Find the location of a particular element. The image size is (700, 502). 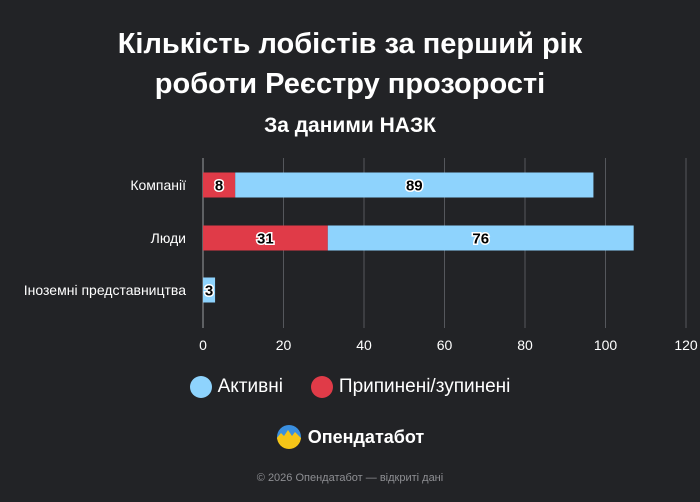

chart-legend: Активні Припинені/зупинені is located at coordinates (350, 387).